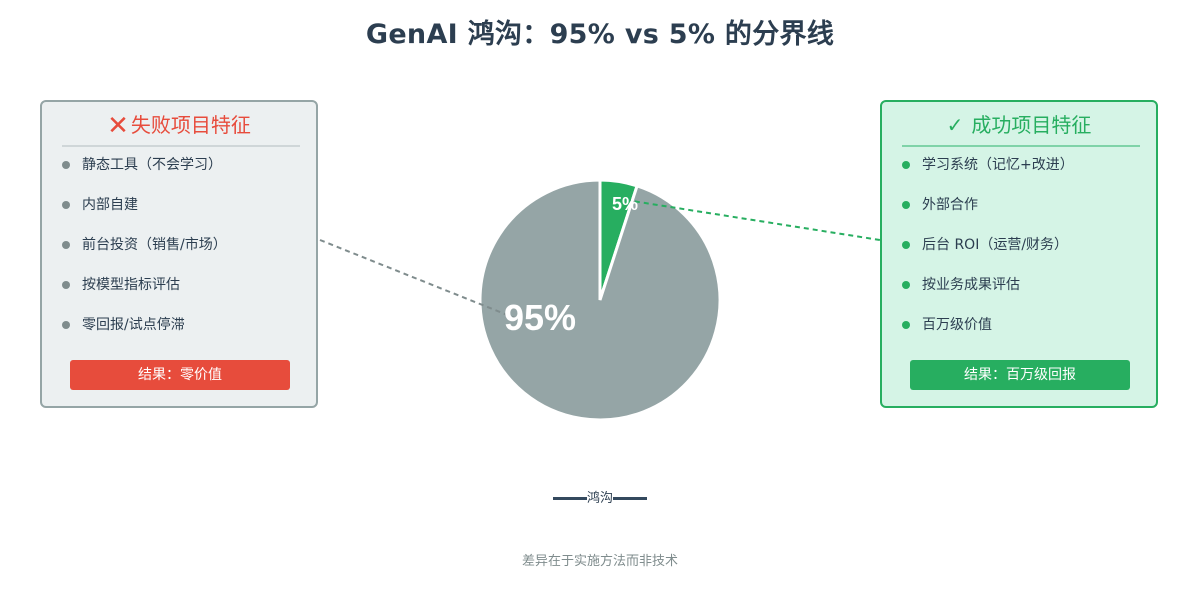 Image resolution: width=1200 pixels, height=600 pixels. What do you see at coordinates (110, 205) in the screenshot?
I see `failure-item-label: 内部自建` at bounding box center [110, 205].